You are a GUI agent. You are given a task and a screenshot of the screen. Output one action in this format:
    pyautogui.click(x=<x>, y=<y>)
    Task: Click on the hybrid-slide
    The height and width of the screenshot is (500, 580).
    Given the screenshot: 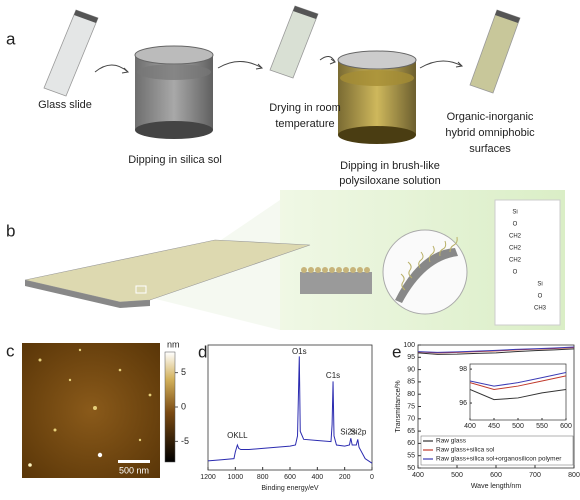 What is the action you would take?
    pyautogui.click(x=495, y=51)
    